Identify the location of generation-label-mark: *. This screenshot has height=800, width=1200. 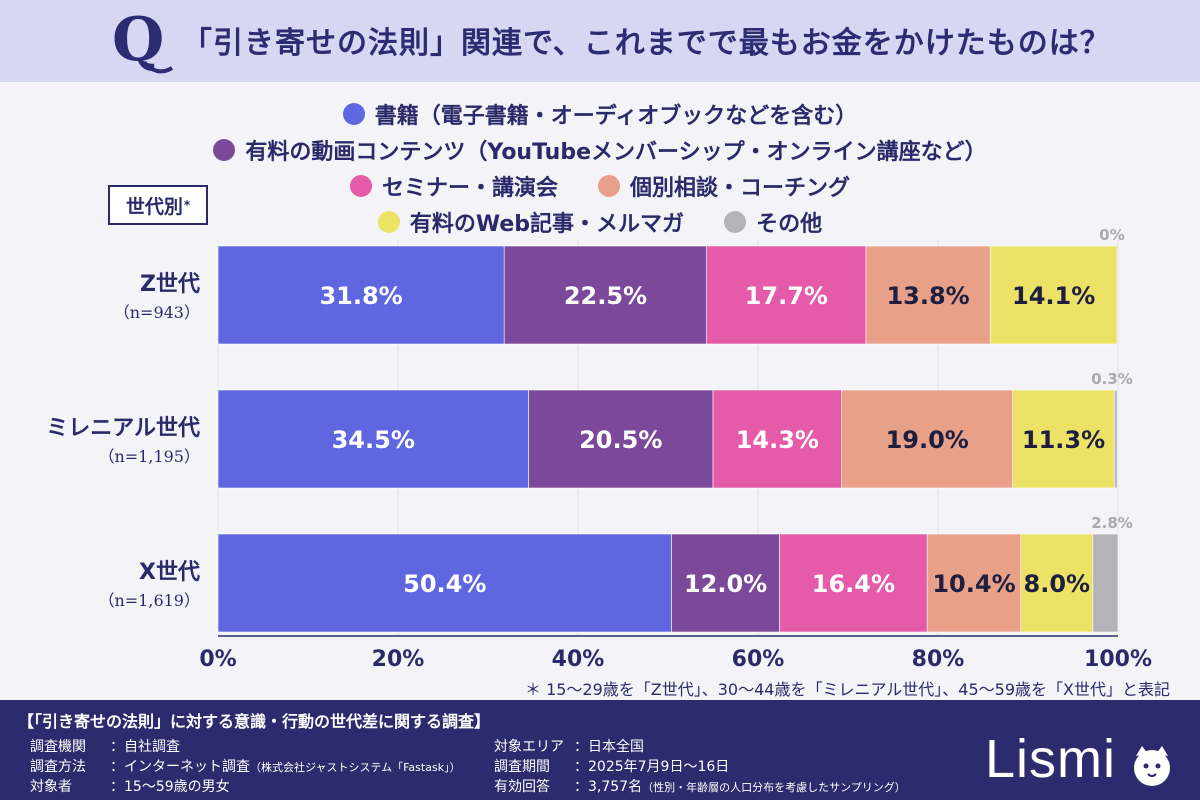
(187, 205).